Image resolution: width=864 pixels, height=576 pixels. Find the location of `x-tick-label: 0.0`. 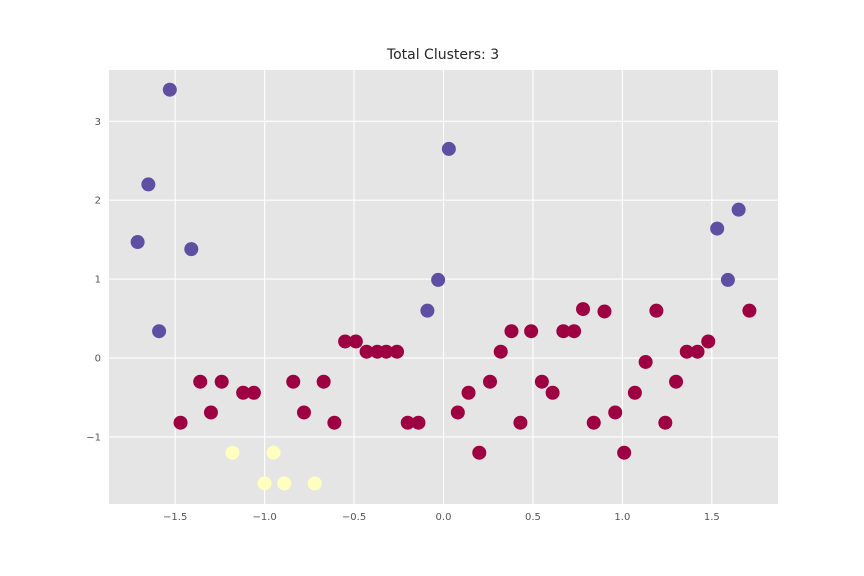

x-tick-label: 0.0 is located at coordinates (444, 517).